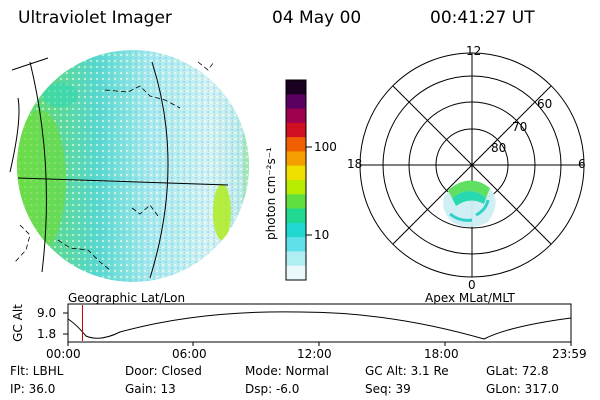  I want to click on mlt-label-18: 18, so click(355, 164).